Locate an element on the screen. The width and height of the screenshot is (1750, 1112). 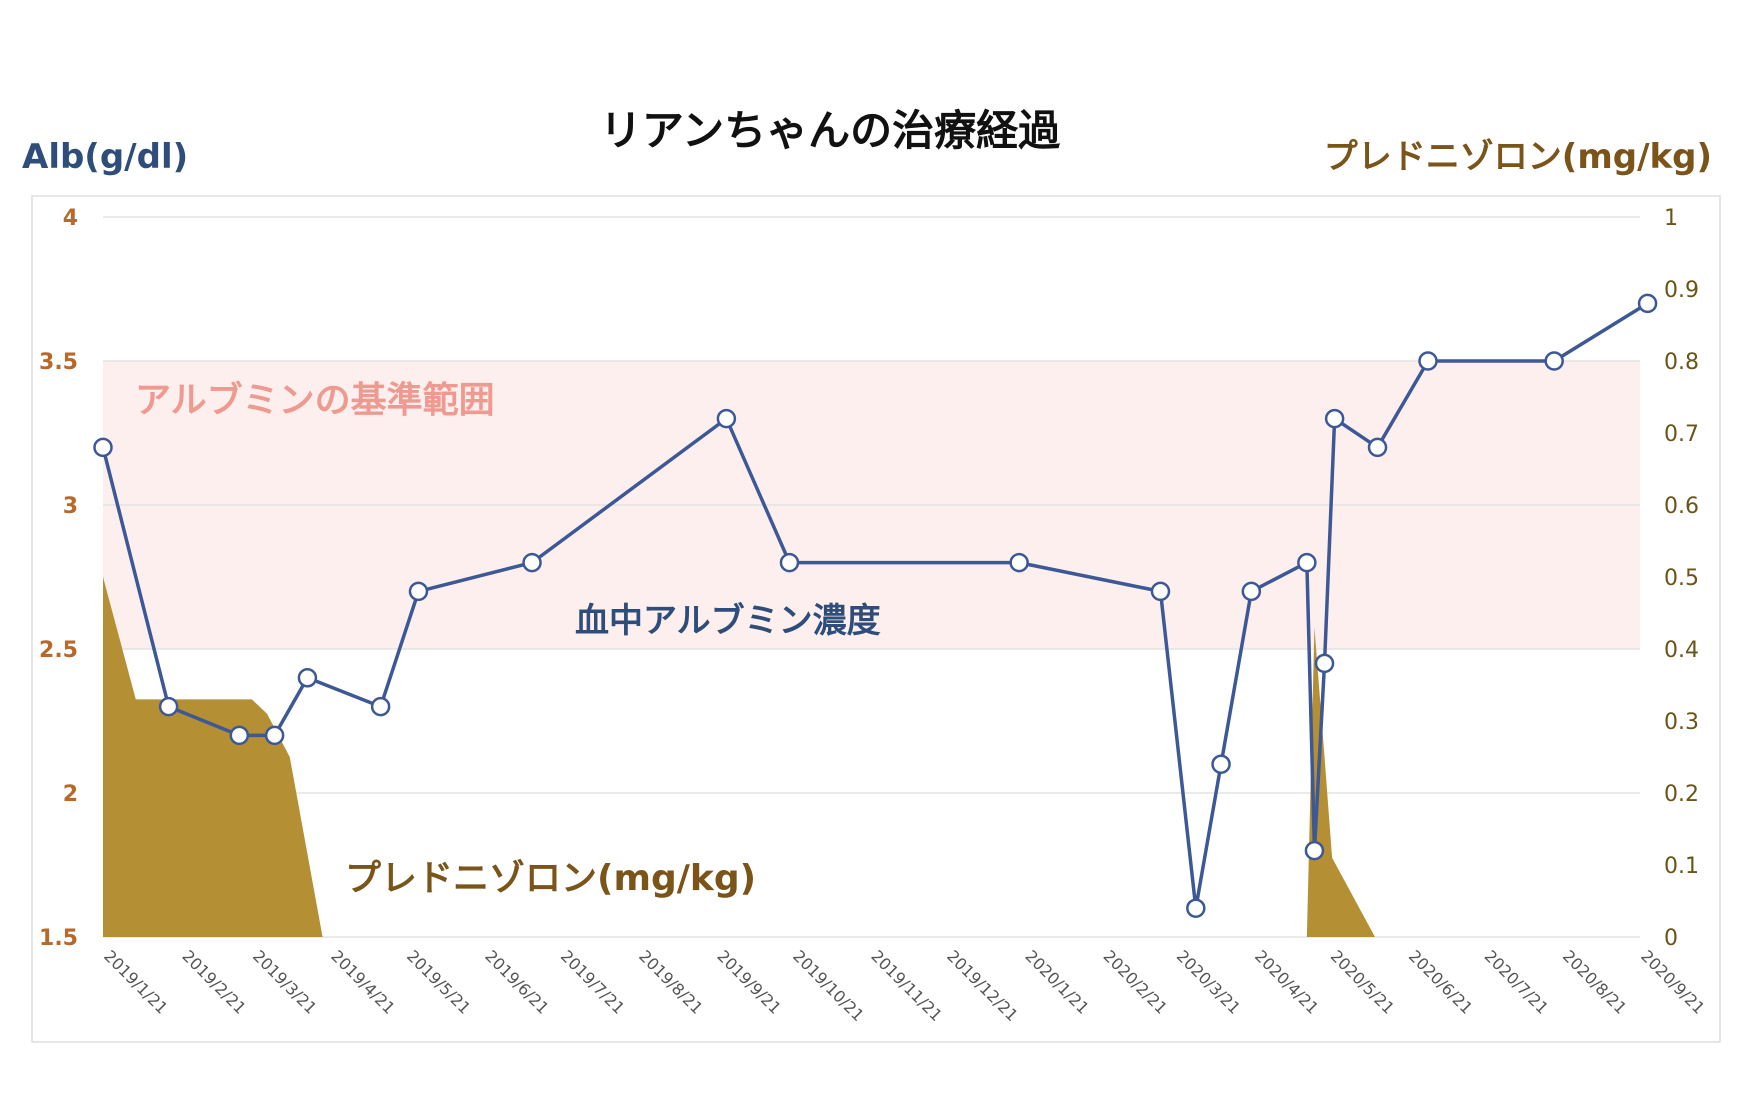
y-left-tick-label: 3.5 is located at coordinates (58, 362).